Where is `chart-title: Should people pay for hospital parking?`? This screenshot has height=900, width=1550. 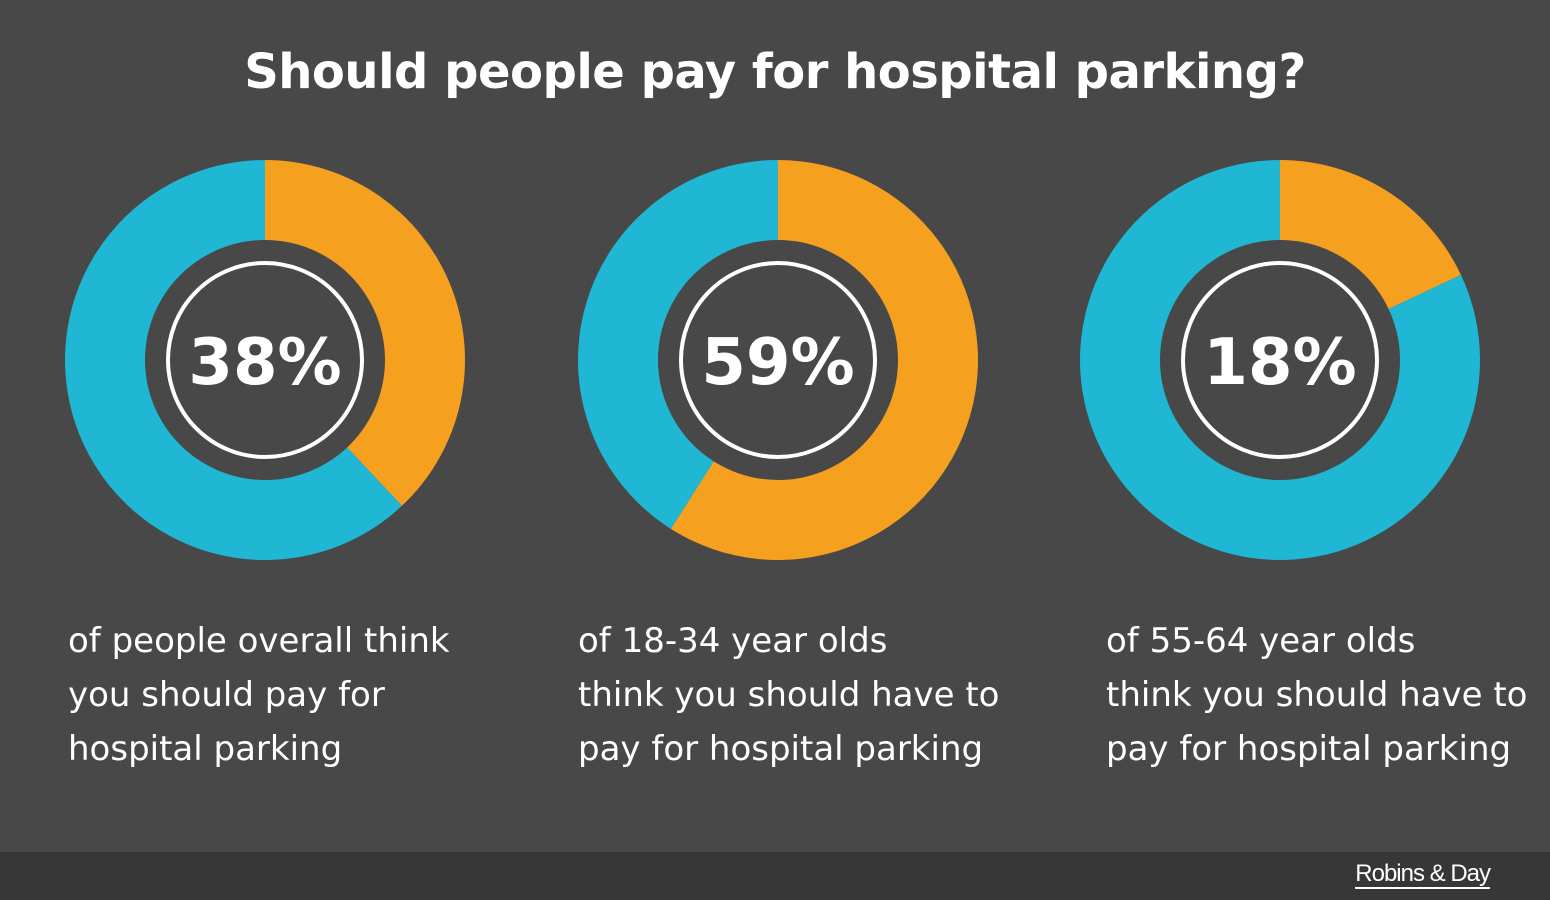
chart-title: Should people pay for hospital parking? is located at coordinates (775, 72).